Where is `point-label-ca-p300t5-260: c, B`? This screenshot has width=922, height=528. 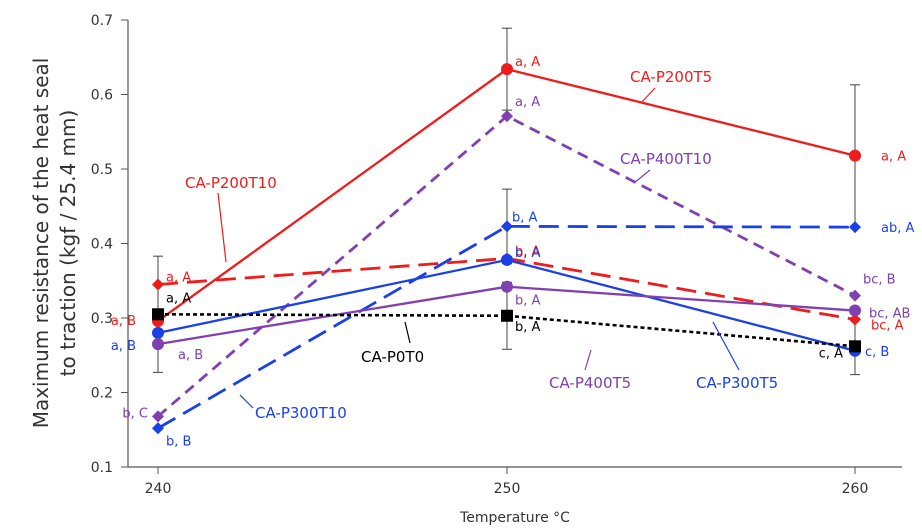
point-label-ca-p300t5-260: c, B is located at coordinates (877, 352).